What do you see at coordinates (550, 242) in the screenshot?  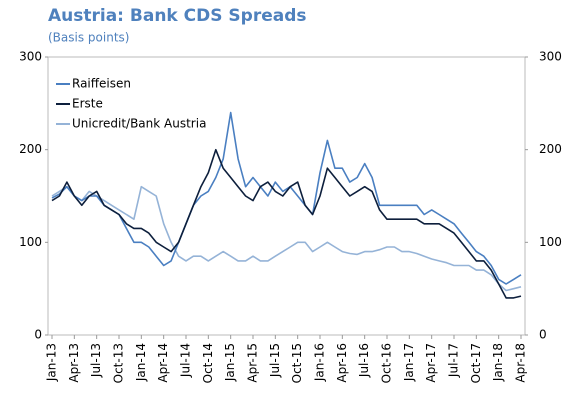 I see `y2-tick-label: 100` at bounding box center [550, 242].